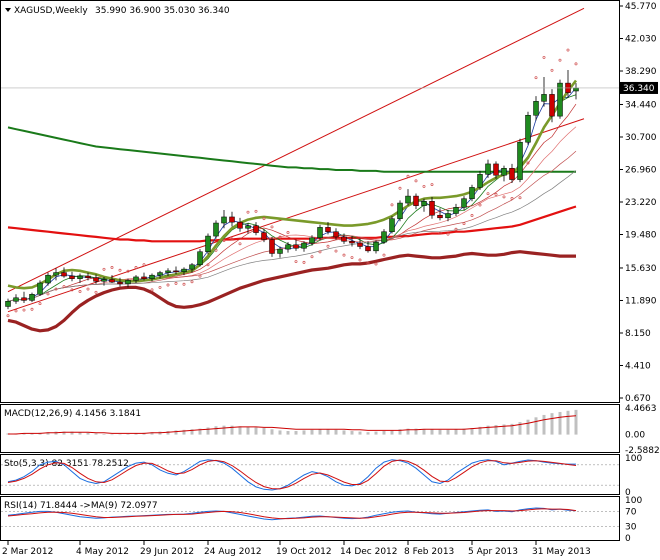 The width and height of the screenshot is (660, 560). I want to click on rsi-tick-label: 30, so click(631, 528).